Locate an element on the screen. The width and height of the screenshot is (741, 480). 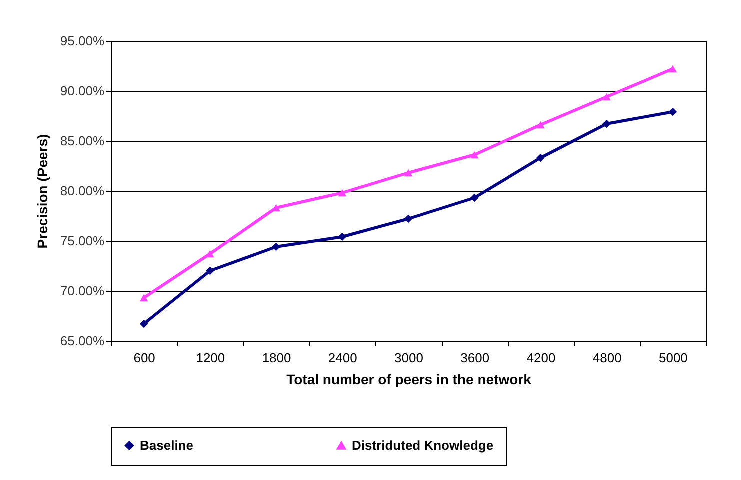
legend-label: Distriduted Knowledge is located at coordinates (423, 445).